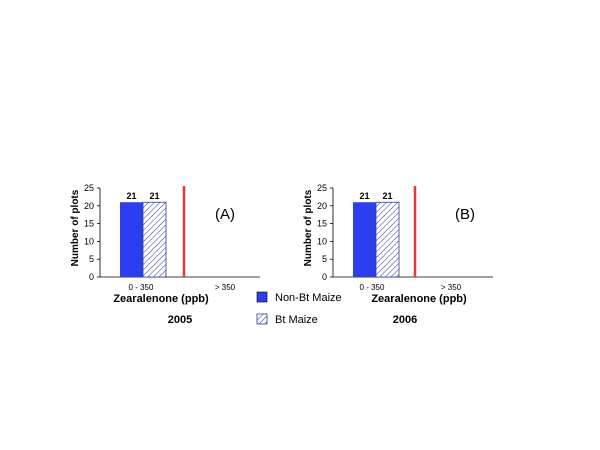  I want to click on legend-swatch-non-bt, so click(262, 297).